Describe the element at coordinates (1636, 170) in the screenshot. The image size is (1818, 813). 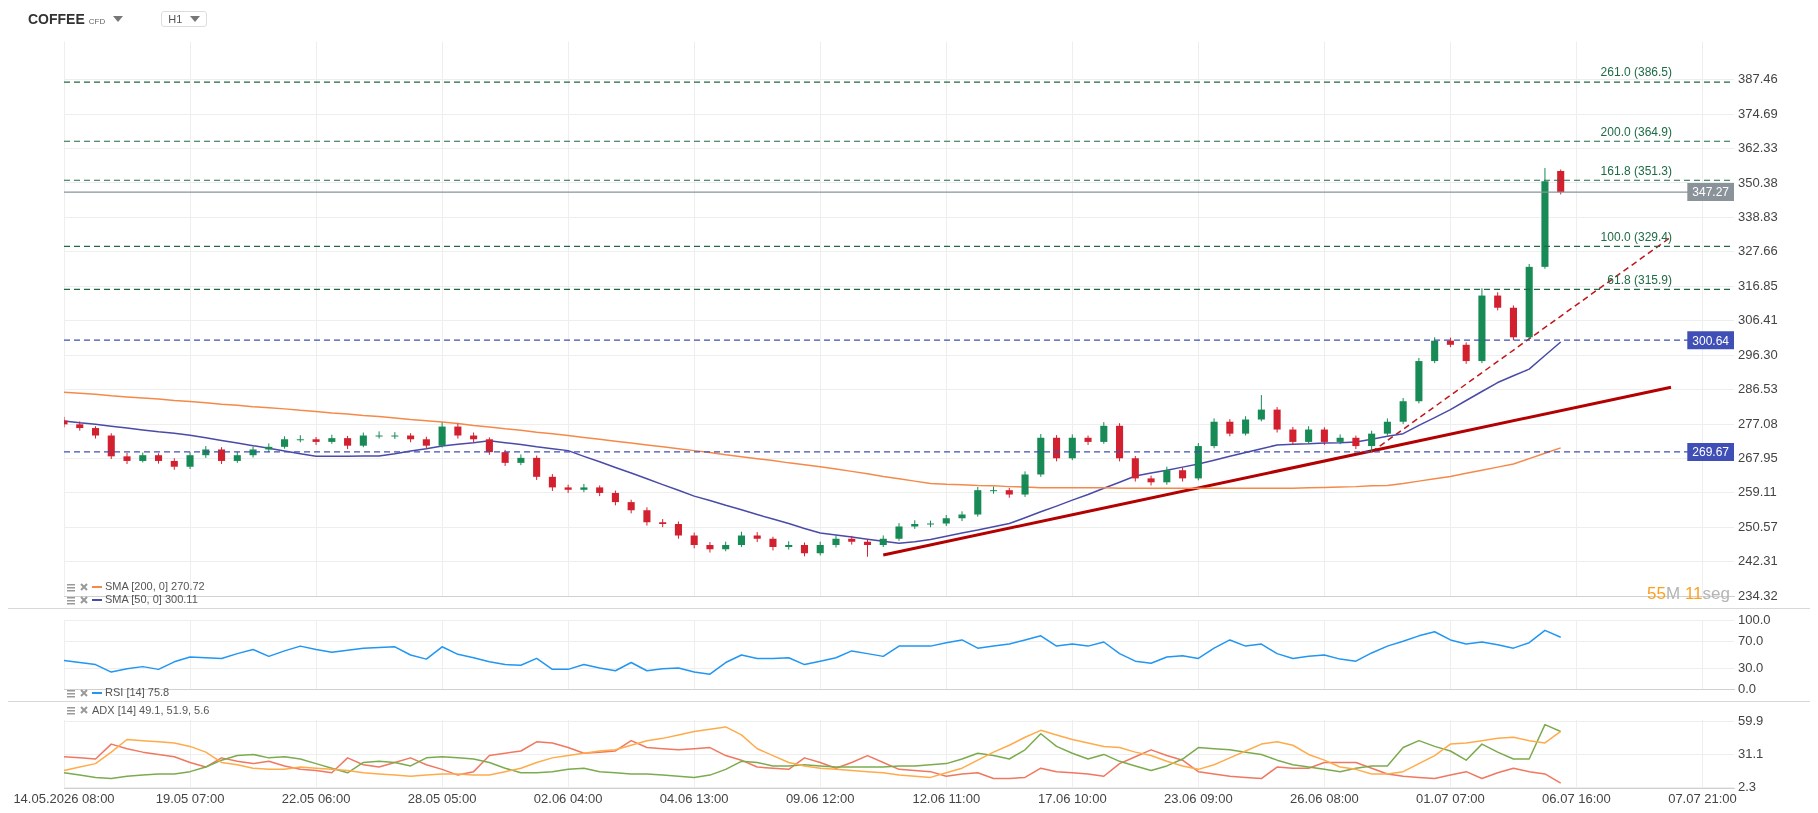
I see `ref-line-label: 161.8 (351.3)` at that location.